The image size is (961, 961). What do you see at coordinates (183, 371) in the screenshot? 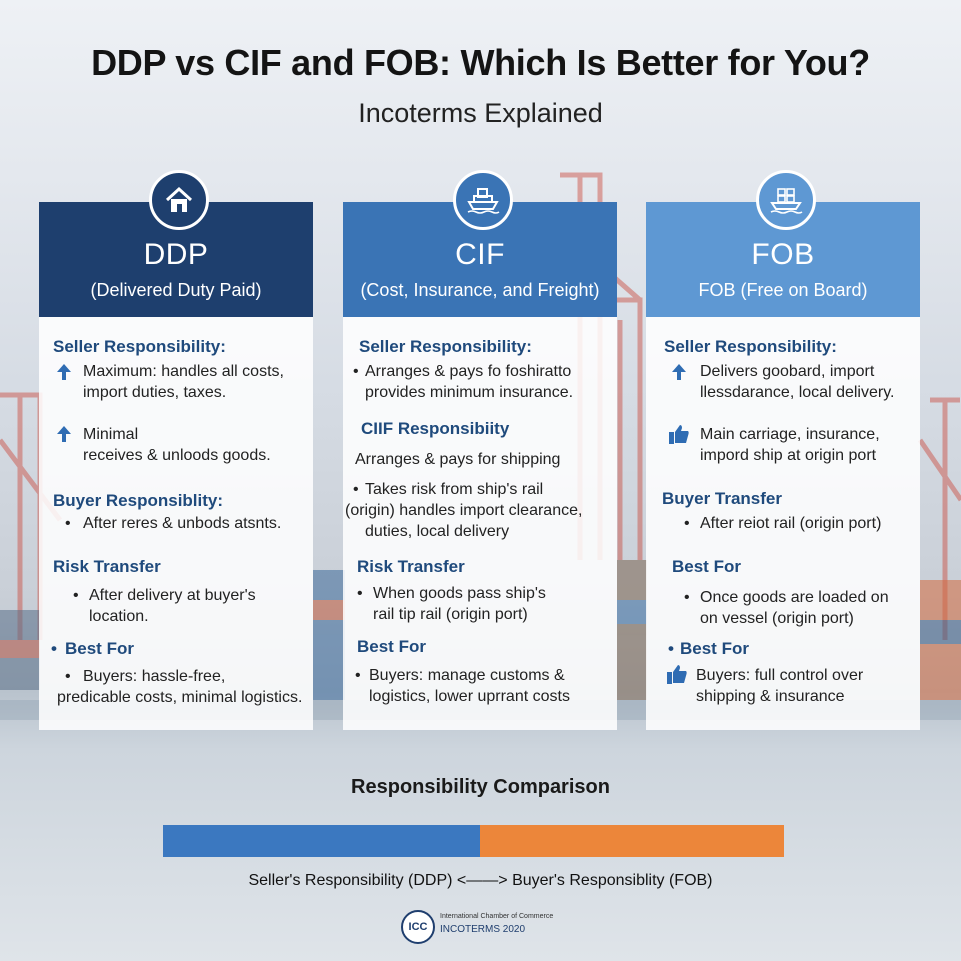
I see `ddp-seller-line1: Maximum: handles all costs,` at bounding box center [183, 371].